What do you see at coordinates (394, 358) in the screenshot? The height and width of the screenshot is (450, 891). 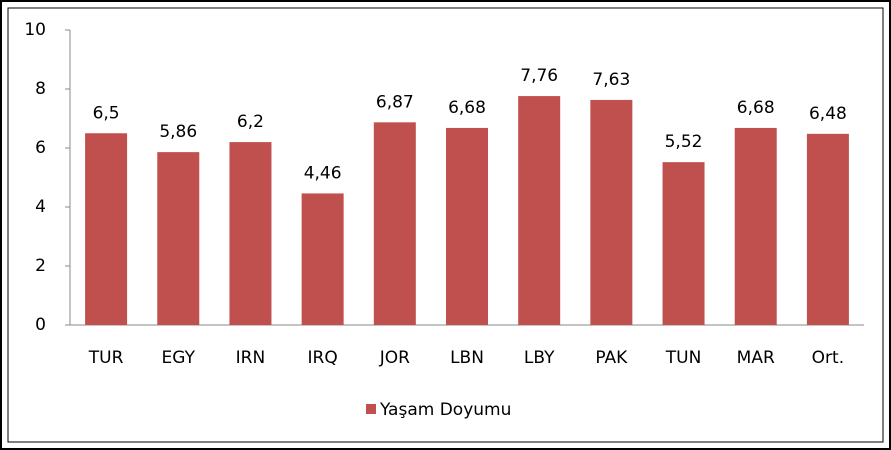 I see `x-tick-label: JOR` at bounding box center [394, 358].